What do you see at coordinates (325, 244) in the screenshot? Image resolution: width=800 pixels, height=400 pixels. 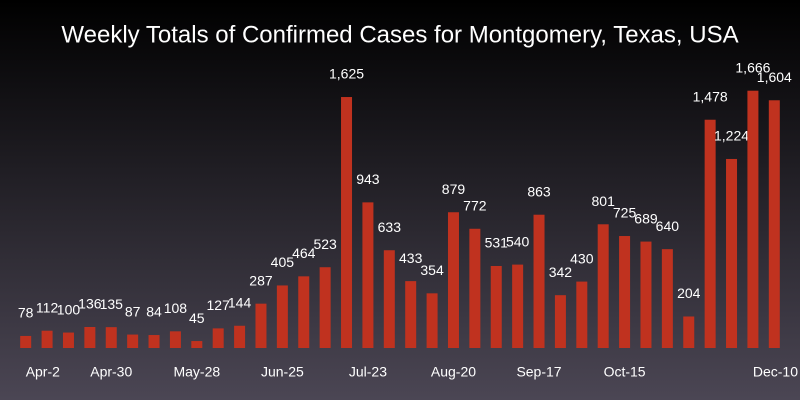 I see `value-label: 523` at bounding box center [325, 244].